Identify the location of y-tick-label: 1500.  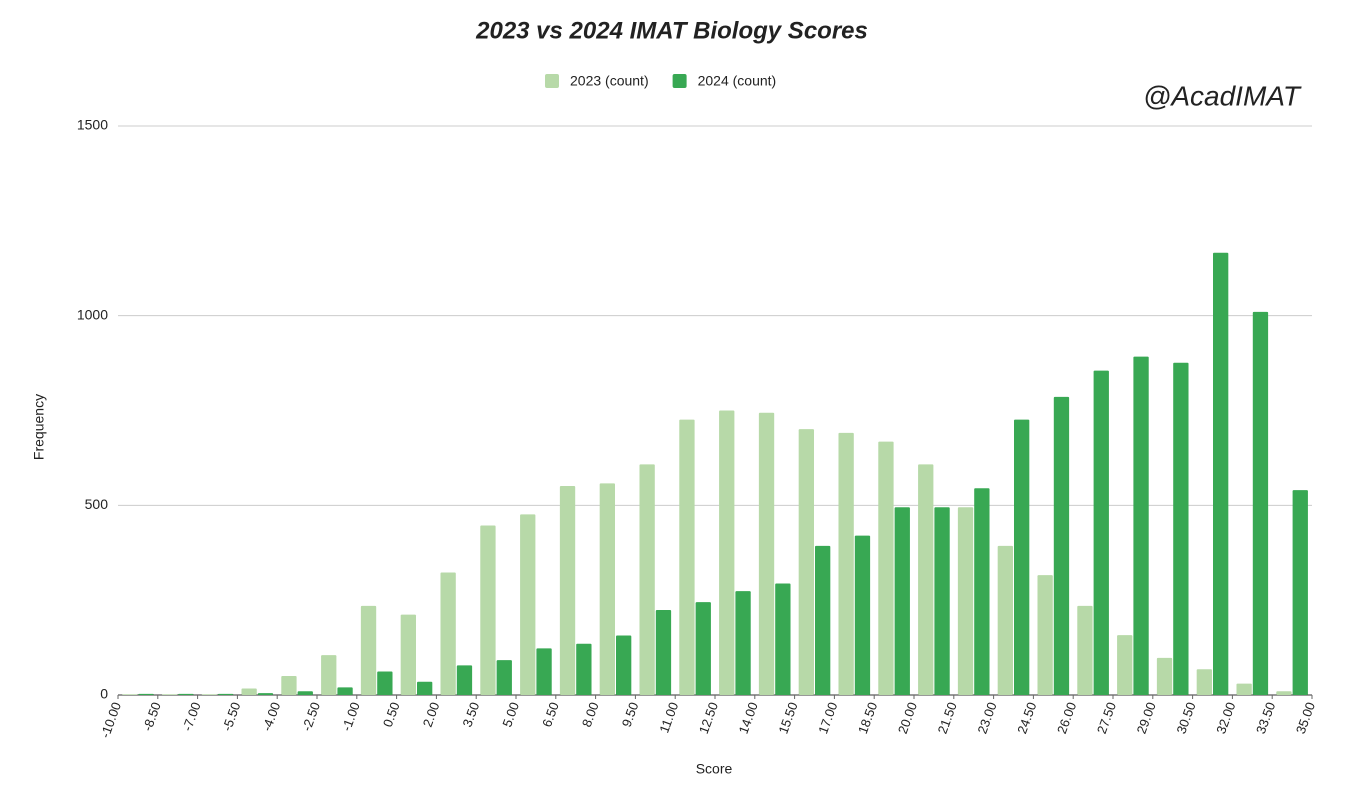
(92, 125).